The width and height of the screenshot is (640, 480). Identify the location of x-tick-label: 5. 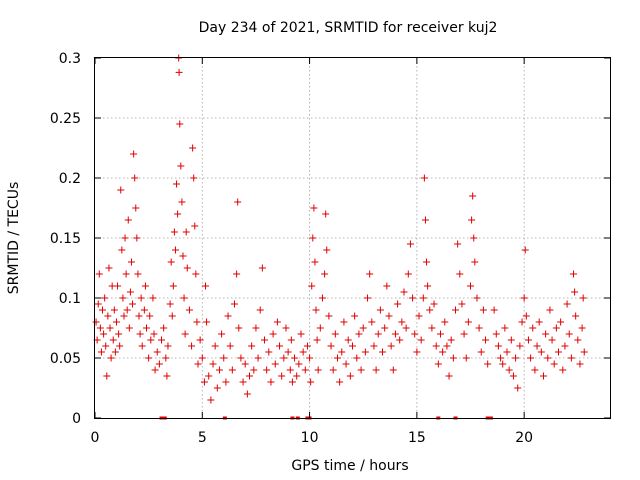
(202, 438).